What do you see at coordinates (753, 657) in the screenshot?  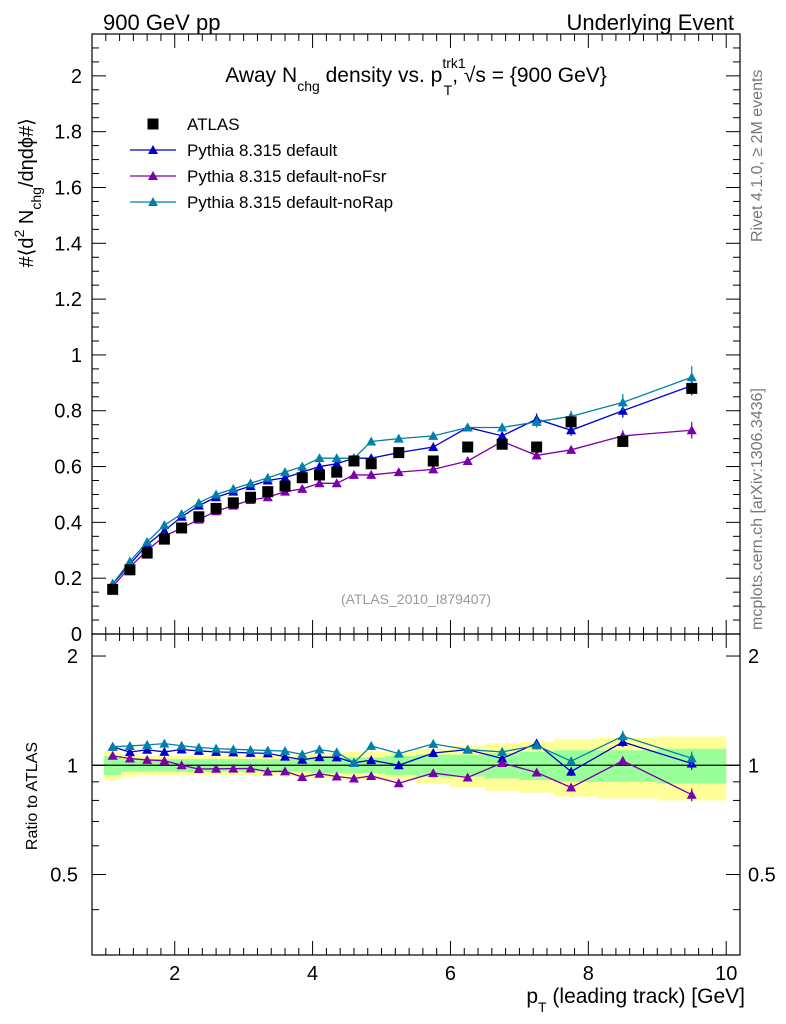 I see `ratio-tick-label-right: 2` at bounding box center [753, 657].